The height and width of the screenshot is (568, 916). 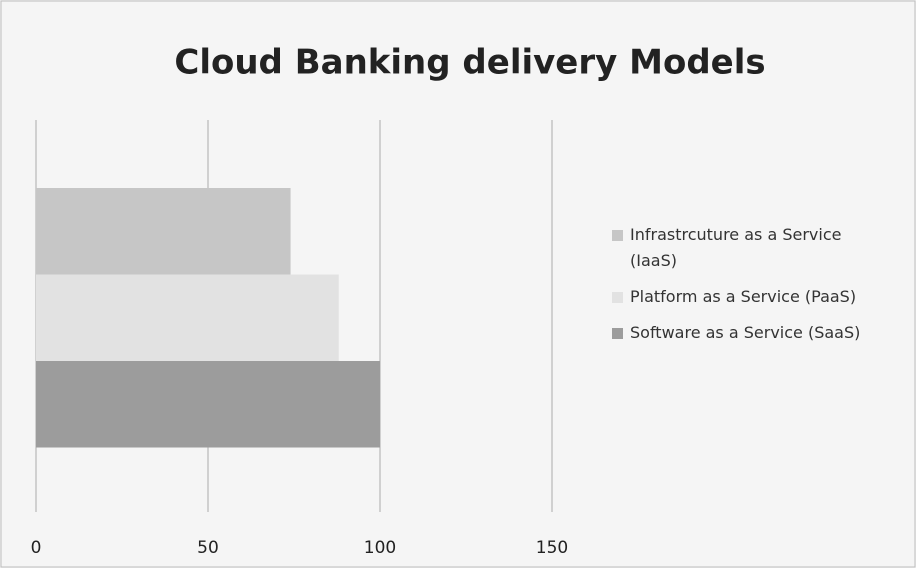 What do you see at coordinates (36, 548) in the screenshot?
I see `x-tick-label: 0` at bounding box center [36, 548].